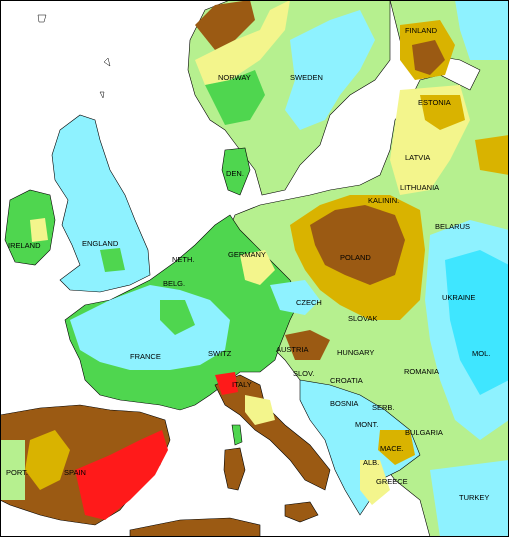 Image resolution: width=509 pixels, height=537 pixels. Describe the element at coordinates (452, 226) in the screenshot. I see `label-belarus: BELARUS` at that location.